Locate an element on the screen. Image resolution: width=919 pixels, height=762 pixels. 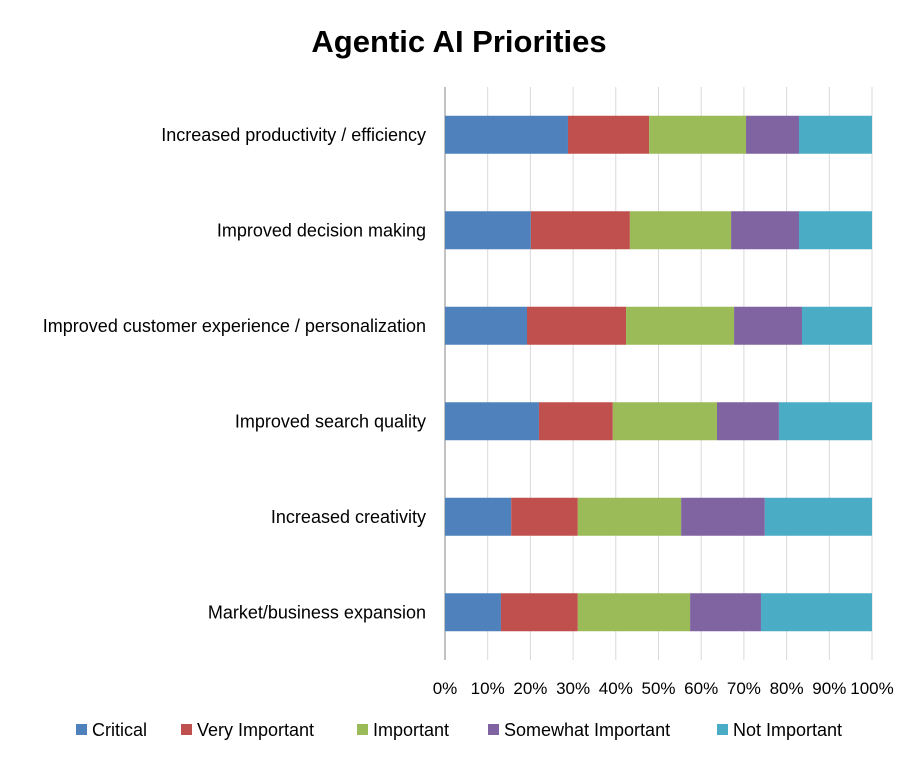
category-label: Increased productivity / efficiency is located at coordinates (293, 135).